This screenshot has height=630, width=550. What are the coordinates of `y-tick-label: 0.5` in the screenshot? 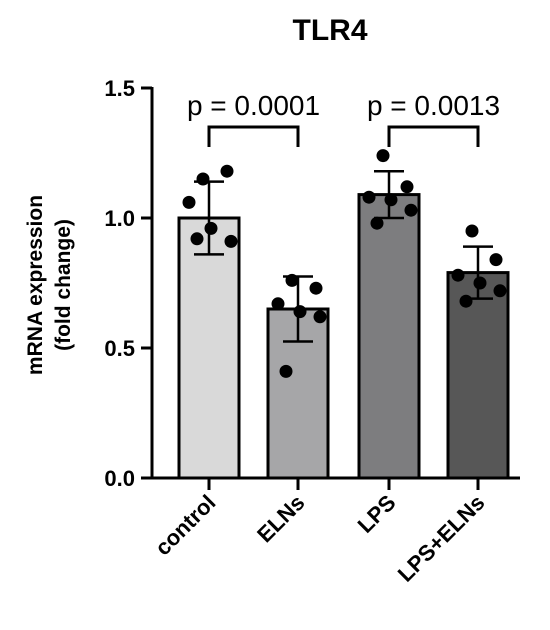 It's located at (119, 348).